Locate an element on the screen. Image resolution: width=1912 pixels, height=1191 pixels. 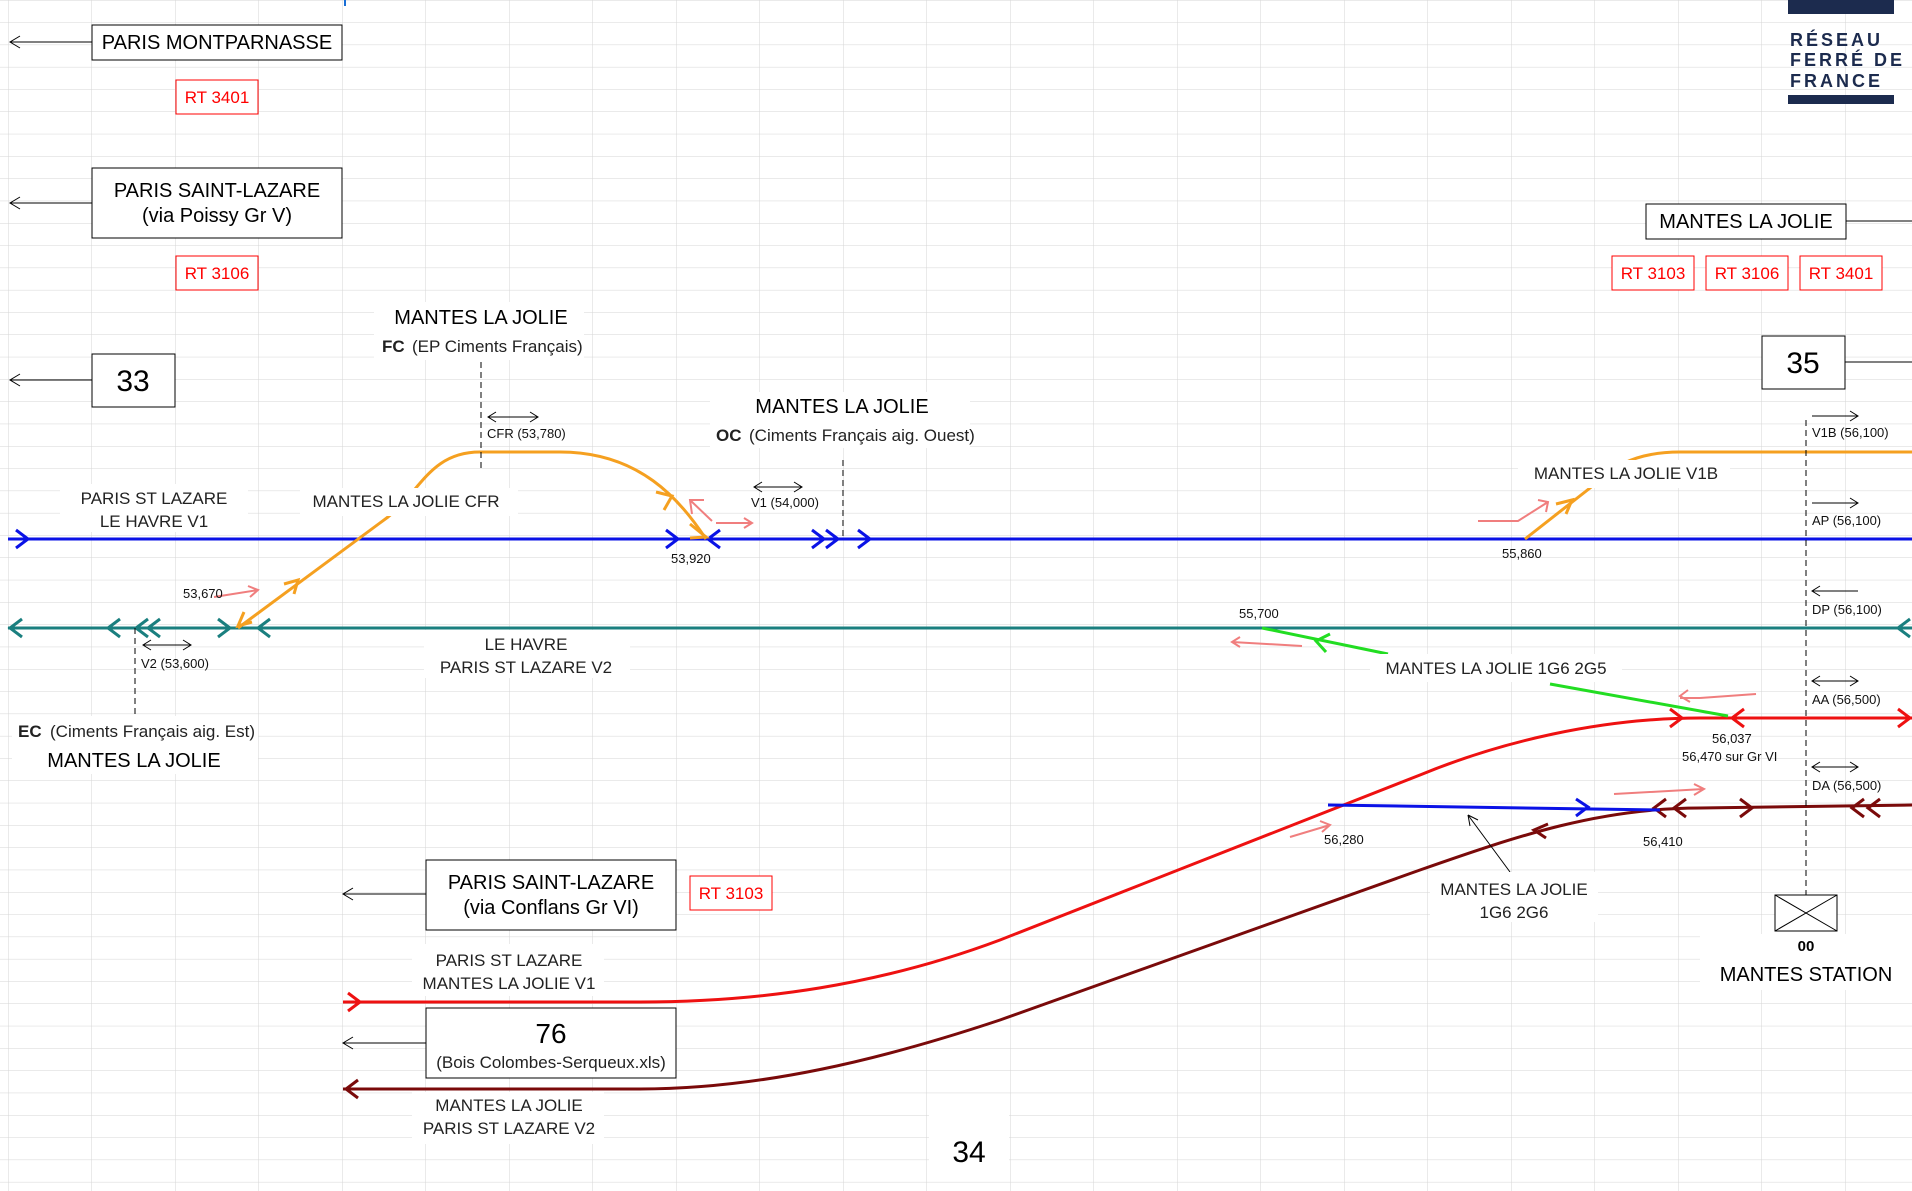
label-v2-line1: LE HAVRE is located at coordinates (526, 644).